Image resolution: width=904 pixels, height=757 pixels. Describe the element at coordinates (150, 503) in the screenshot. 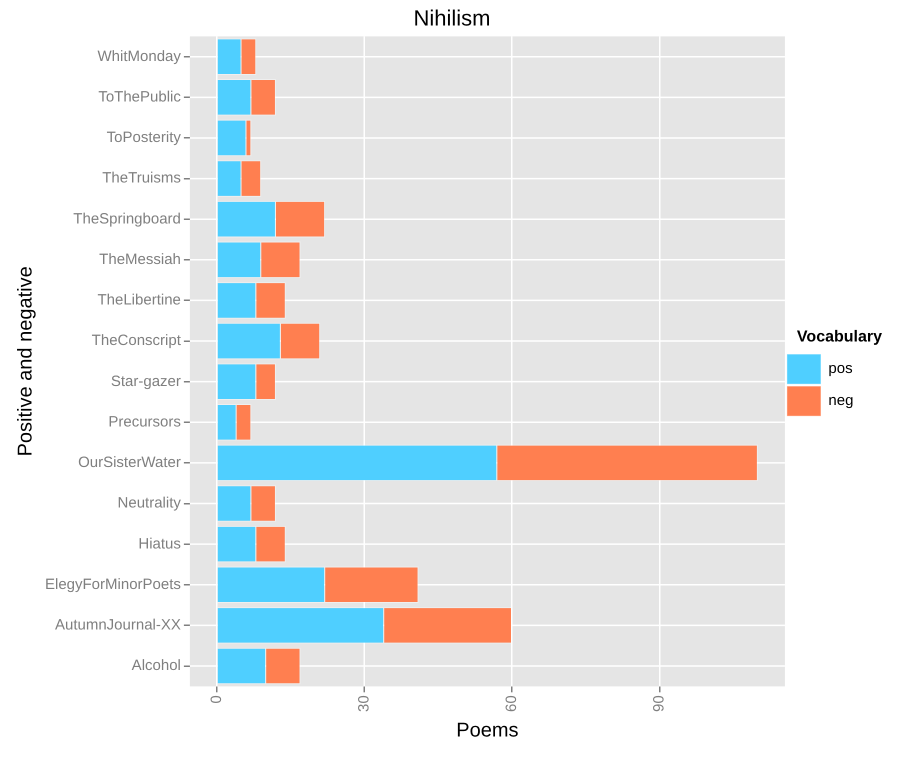

I see `y-tick-label: Neutrality` at that location.